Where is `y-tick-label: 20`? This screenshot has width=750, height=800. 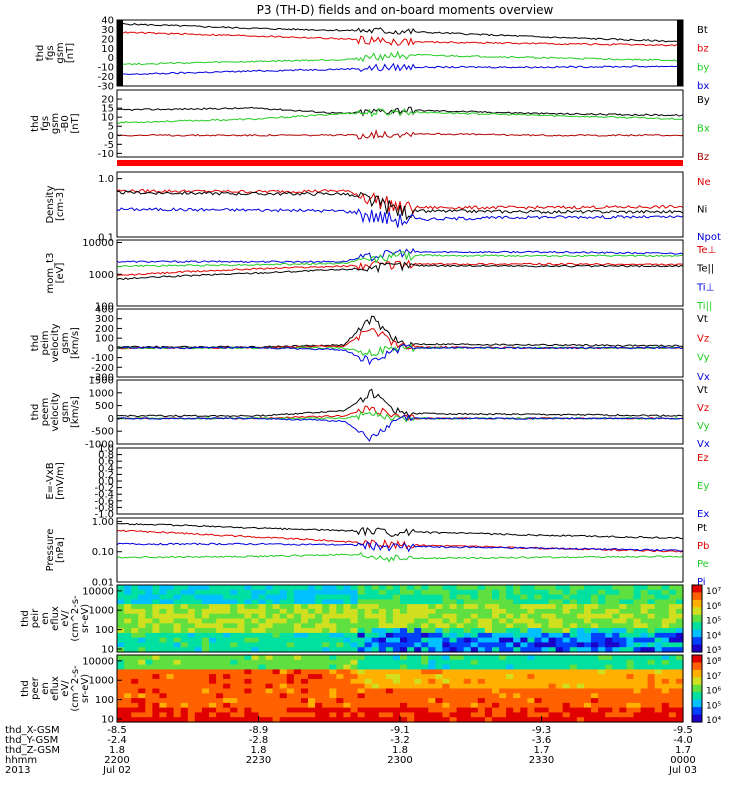
y-tick-label: 20 is located at coordinates (107, 39).